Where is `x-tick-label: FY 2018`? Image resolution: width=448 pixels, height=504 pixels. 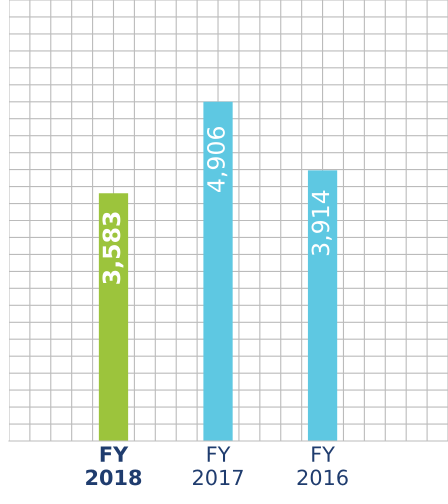 x-tick-label: FY 2018 is located at coordinates (114, 466).